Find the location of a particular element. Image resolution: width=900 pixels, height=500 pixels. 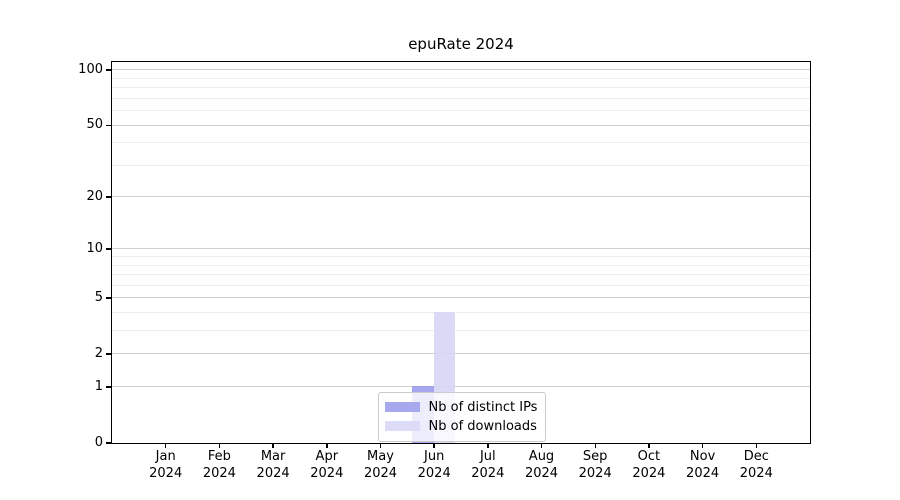

x-tick-label-month: Feb is located at coordinates (219, 456).